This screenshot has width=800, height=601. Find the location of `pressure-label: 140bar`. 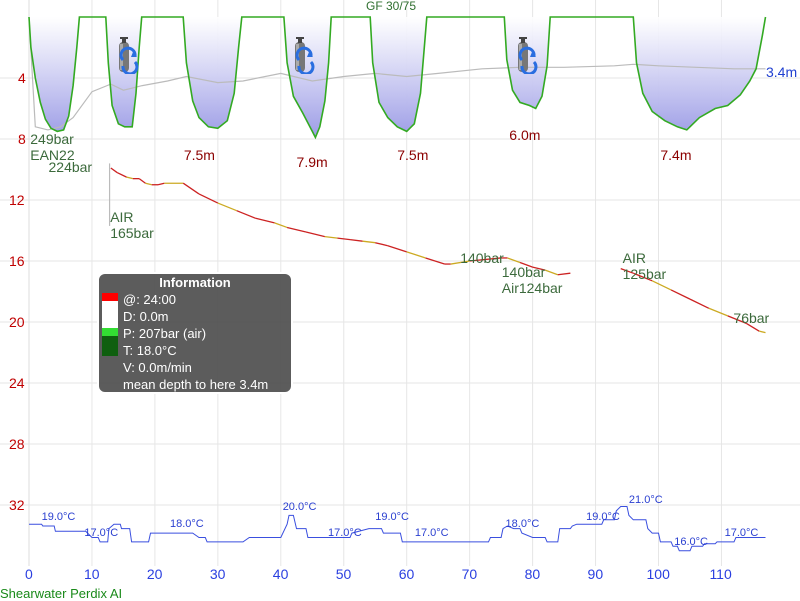

pressure-label: 140bar is located at coordinates (482, 258).